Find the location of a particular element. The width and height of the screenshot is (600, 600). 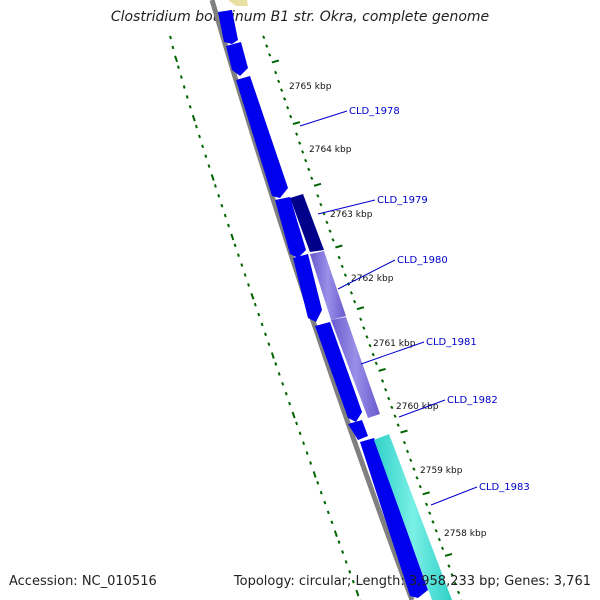

accession-label: Accession: NC_010516 is located at coordinates (83, 581).